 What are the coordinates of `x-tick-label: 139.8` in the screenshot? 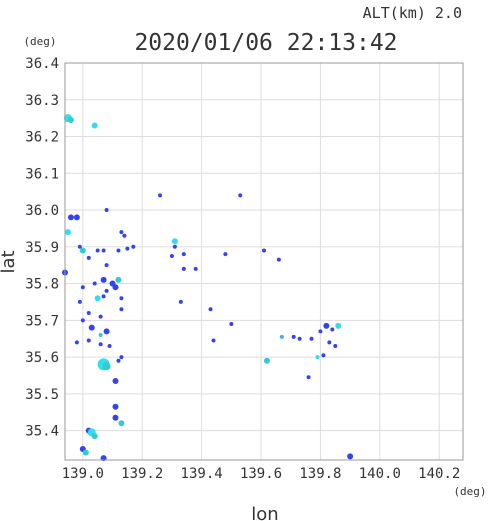 It's located at (320, 474).